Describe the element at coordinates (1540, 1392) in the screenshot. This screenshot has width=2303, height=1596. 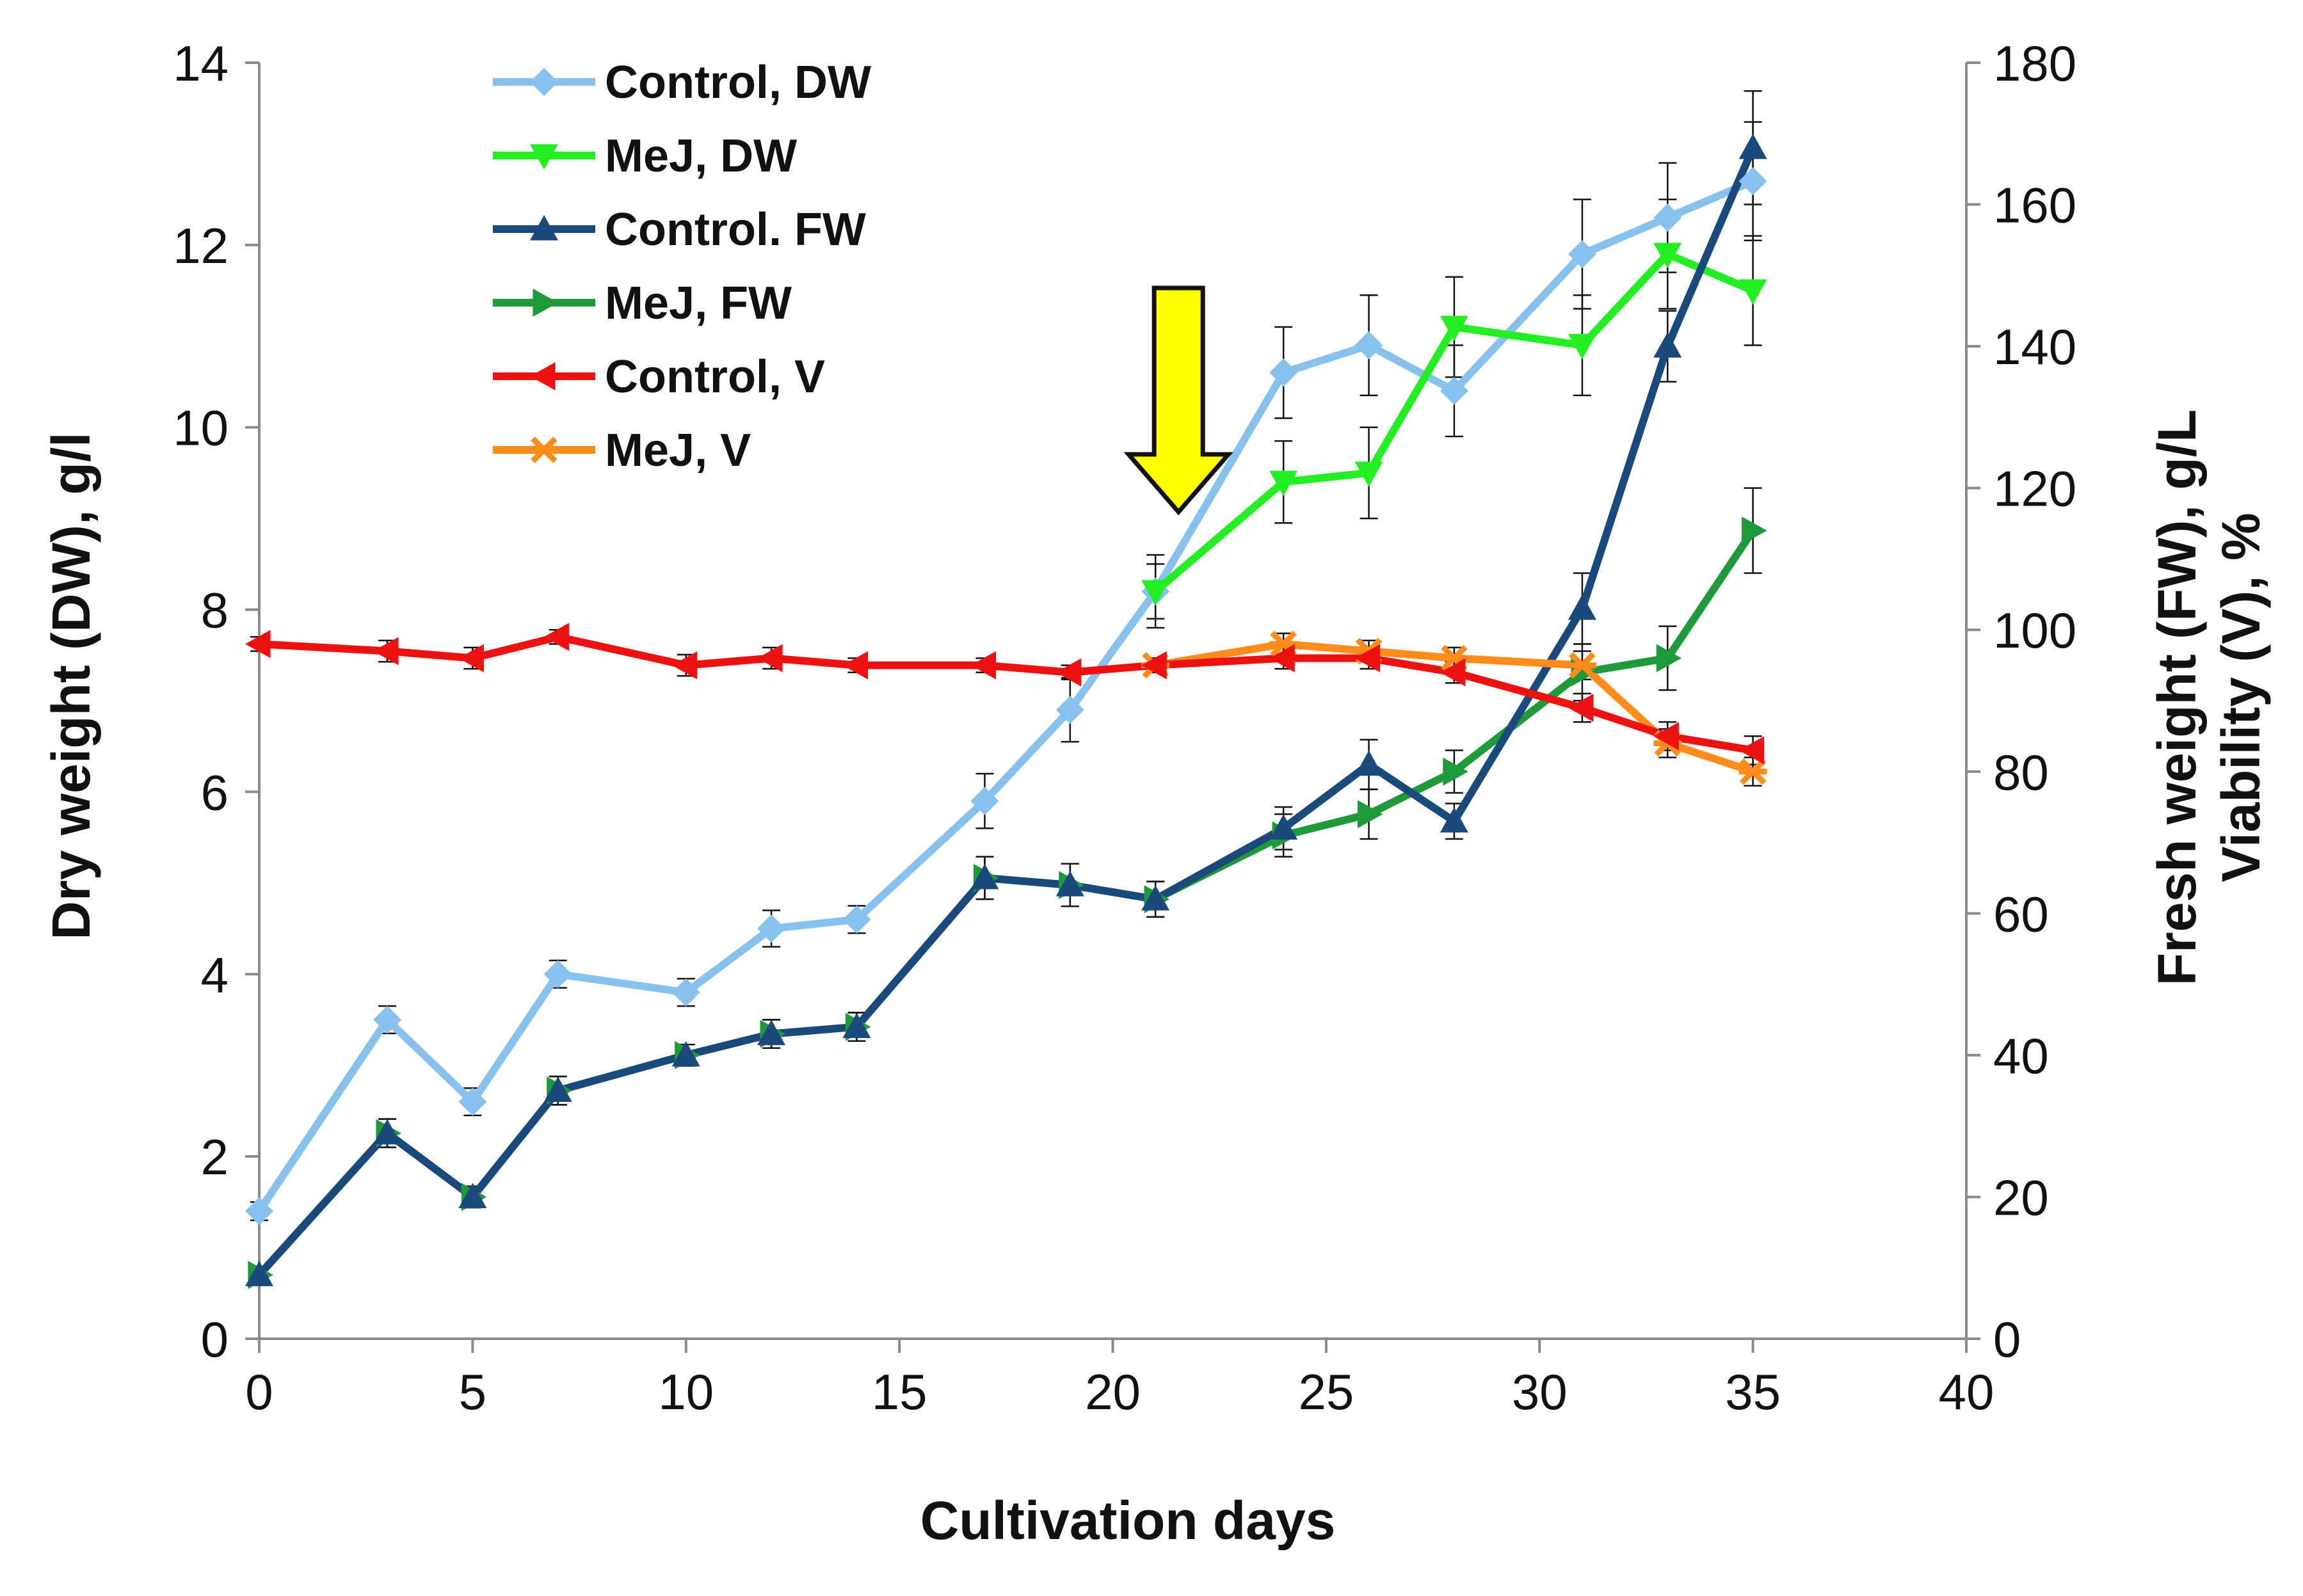
I see `x-tick-label: 30` at that location.